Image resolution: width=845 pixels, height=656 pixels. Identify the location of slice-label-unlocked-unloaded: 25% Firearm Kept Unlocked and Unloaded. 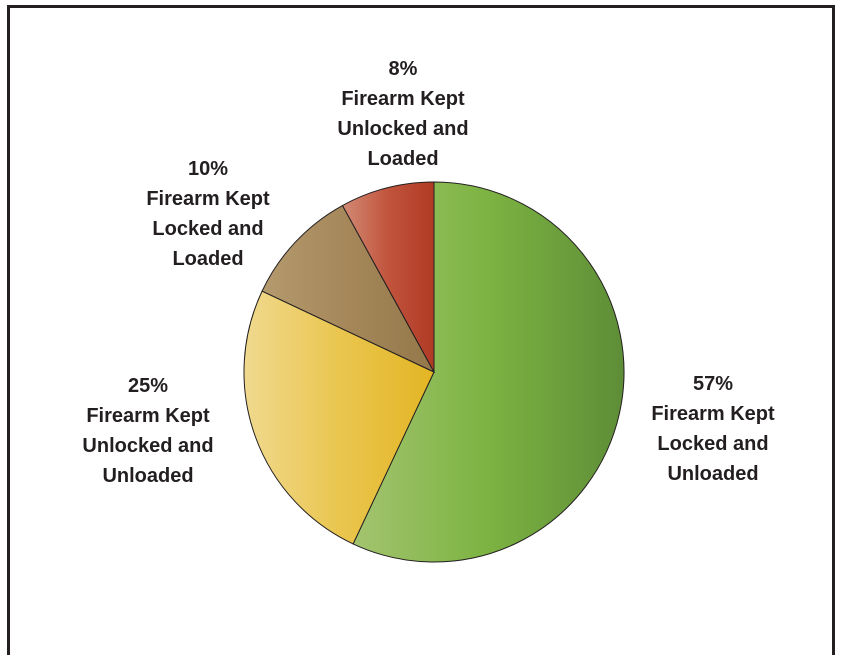
(147, 431).